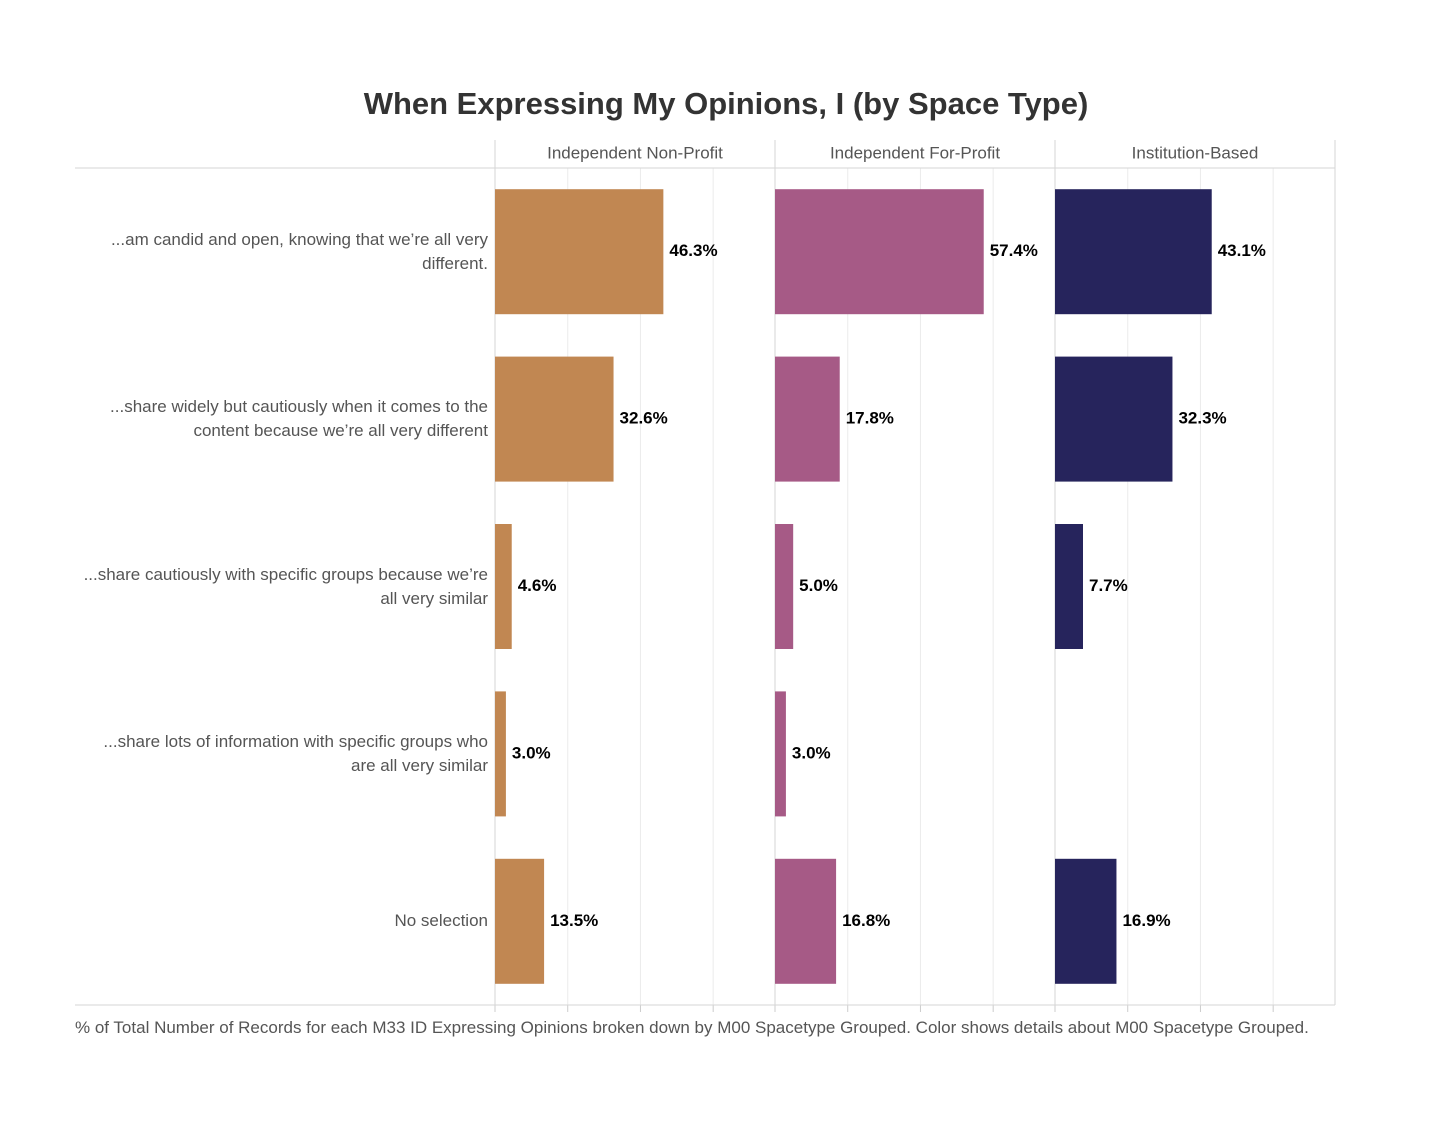 This screenshot has height=1146, width=1442. I want to click on panel-header: Independent For-Profit, so click(915, 152).